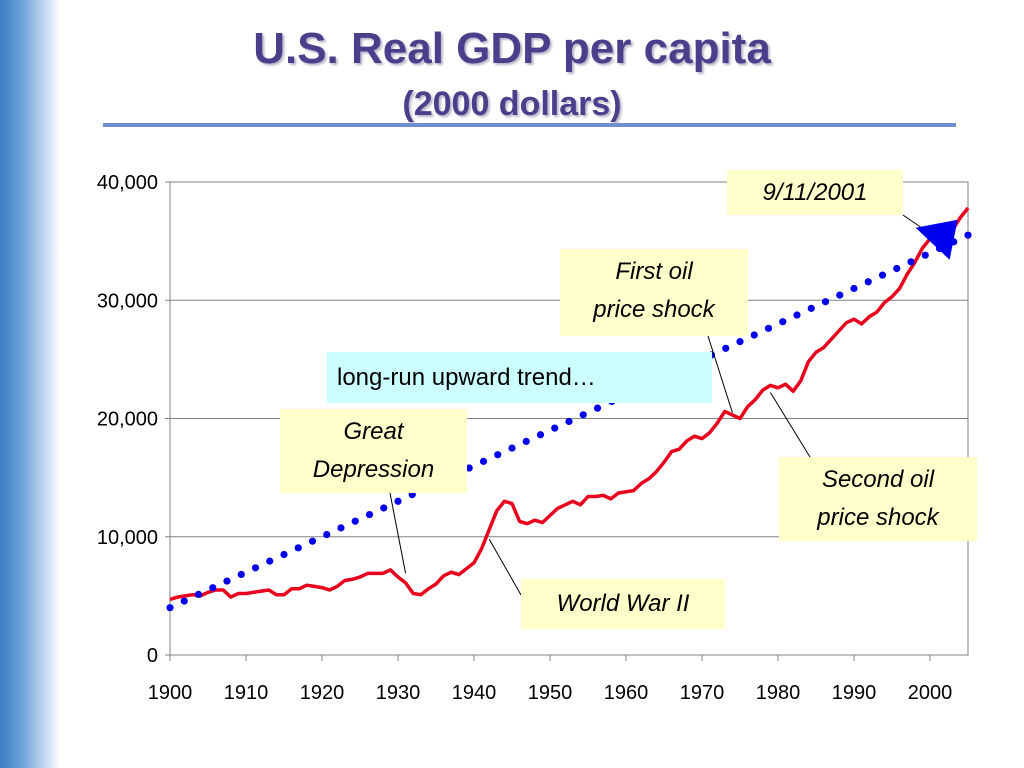 This screenshot has width=1024, height=768. Describe the element at coordinates (720, 374) in the screenshot. I see `pointer-oil1` at that location.